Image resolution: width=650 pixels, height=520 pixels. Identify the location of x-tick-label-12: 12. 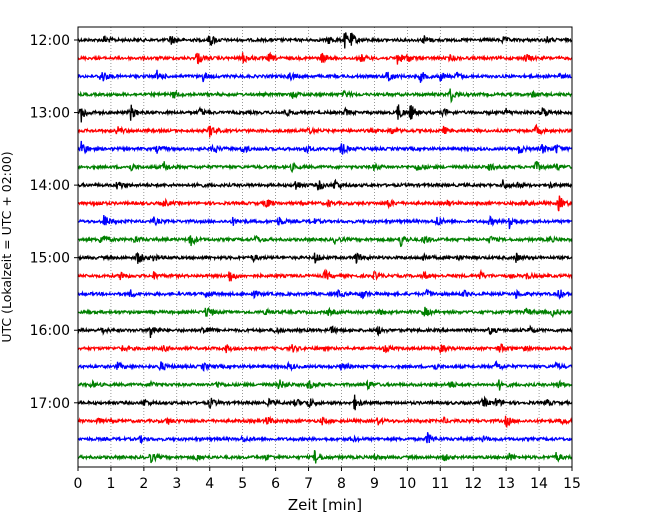
(473, 484).